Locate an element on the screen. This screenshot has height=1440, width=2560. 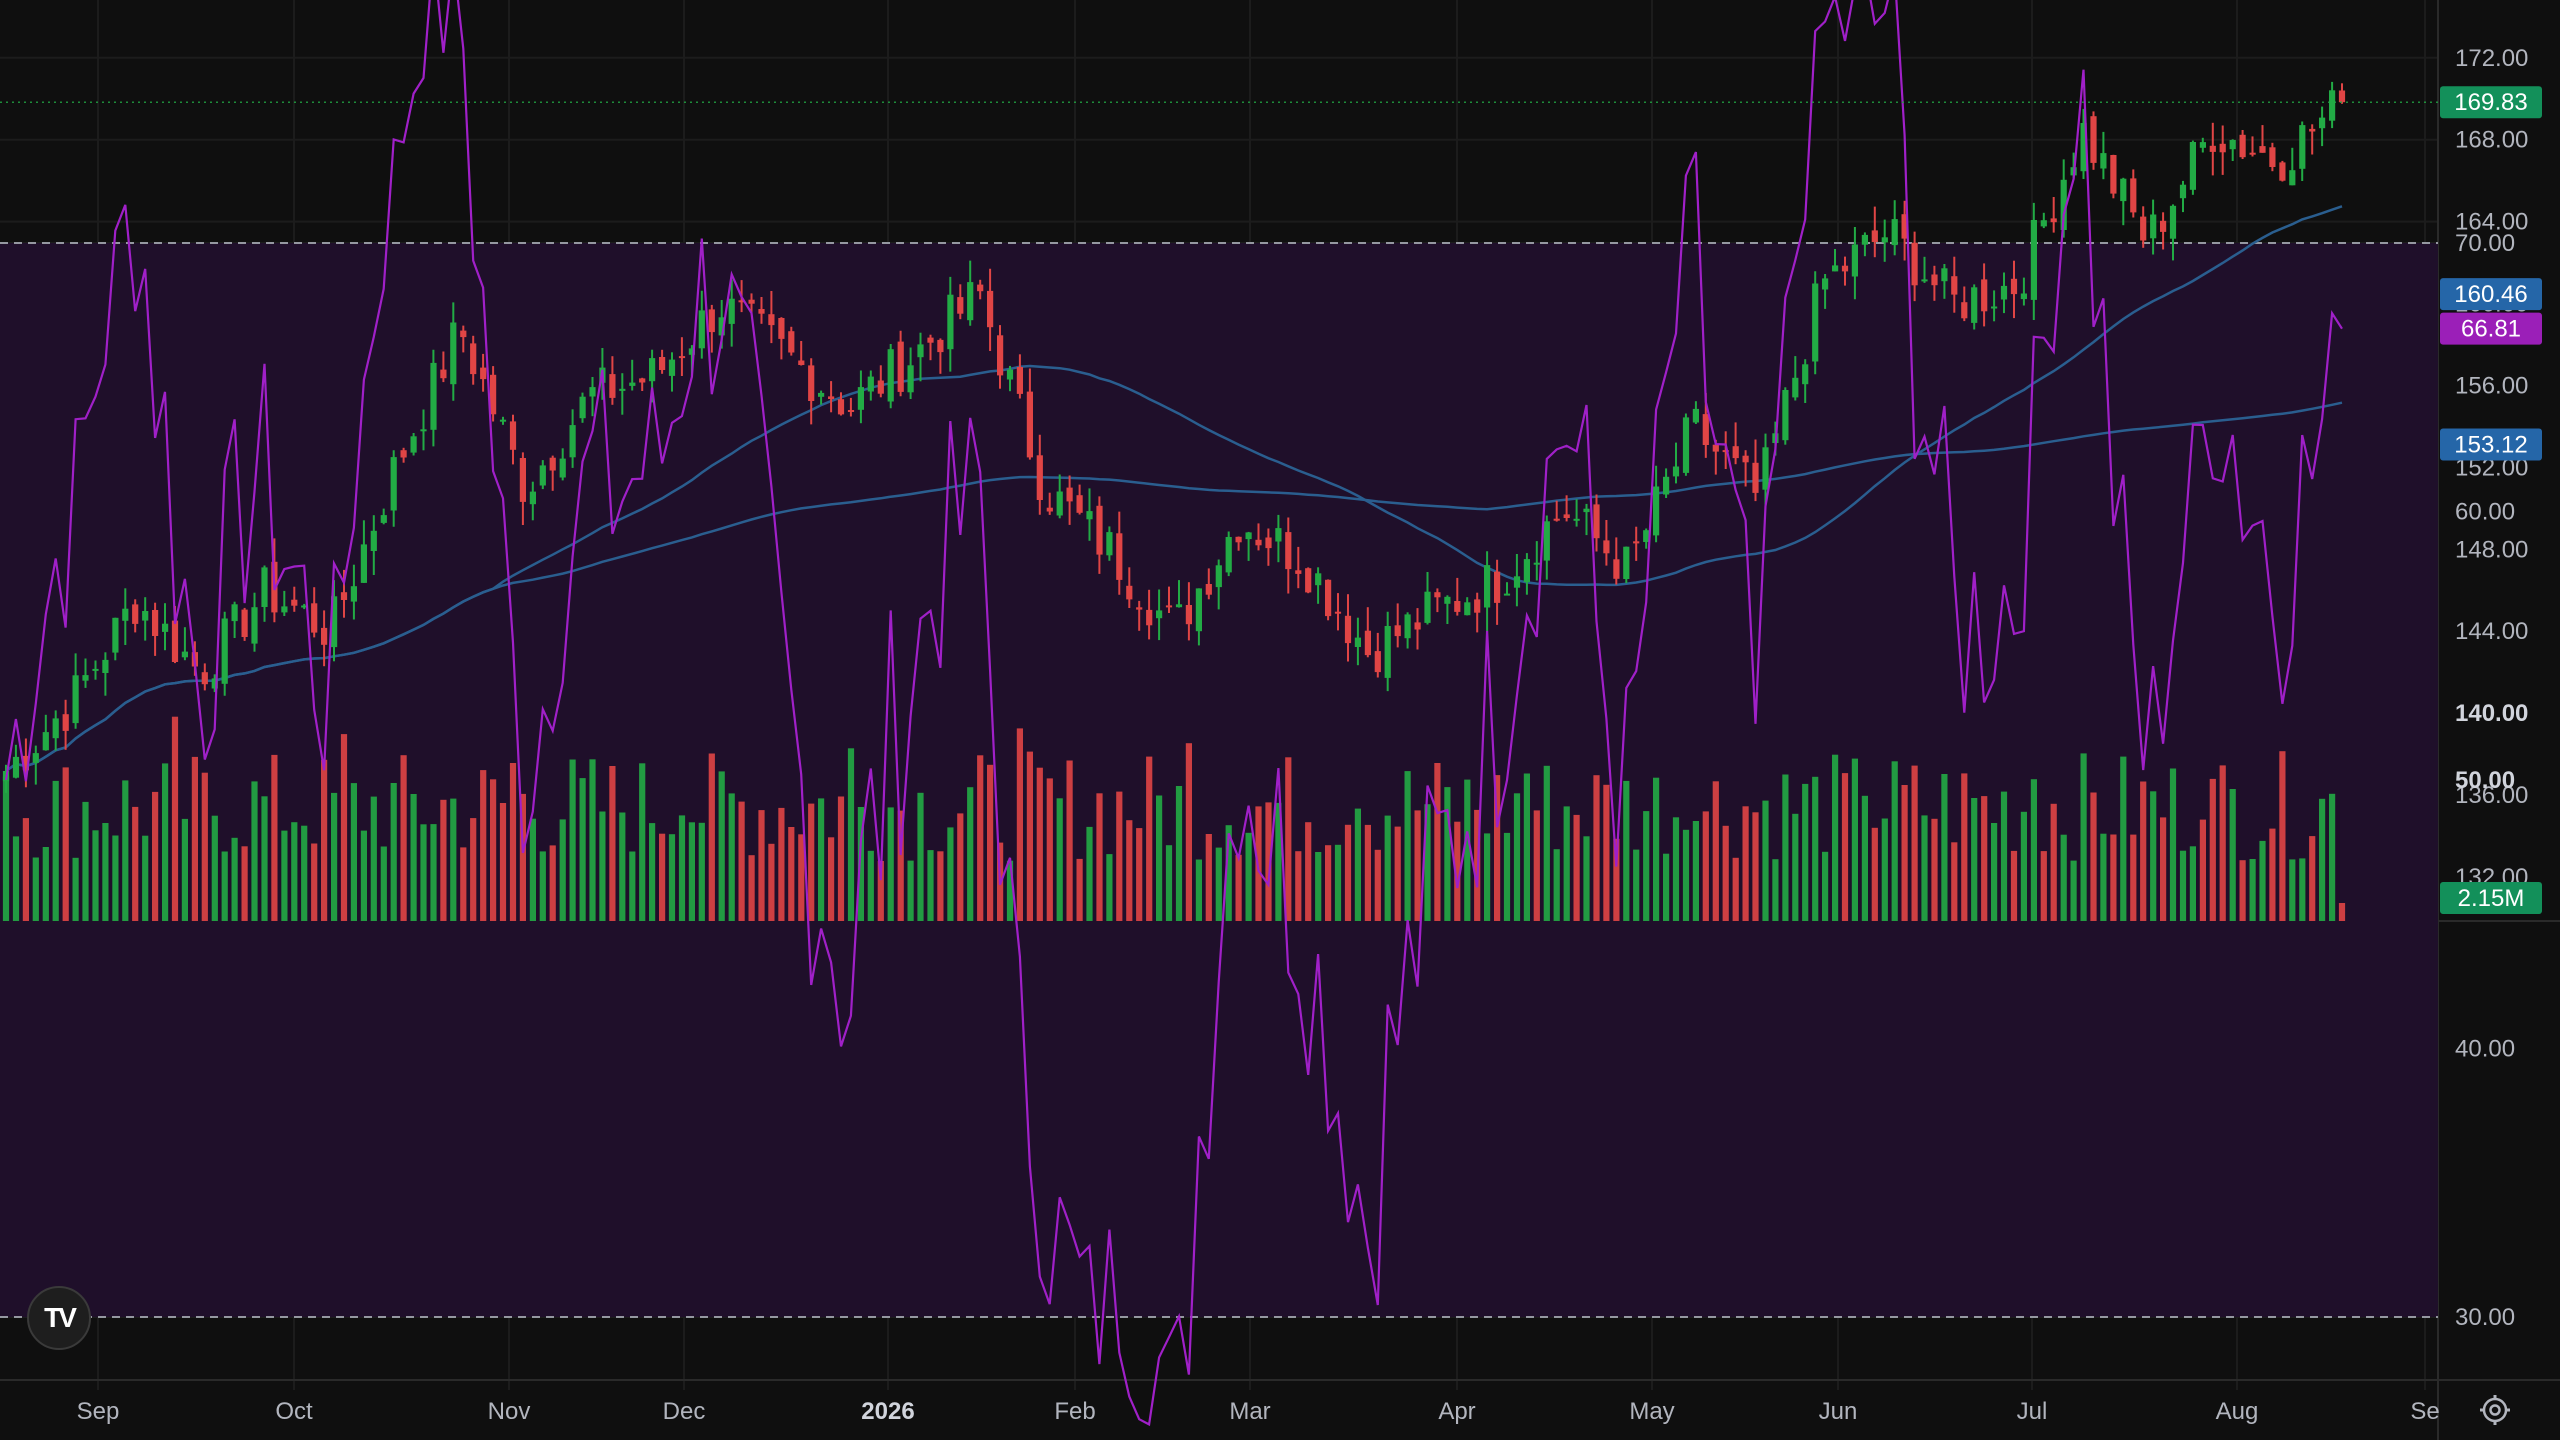
rsi-tick-label: 30.00 is located at coordinates (2485, 1317).